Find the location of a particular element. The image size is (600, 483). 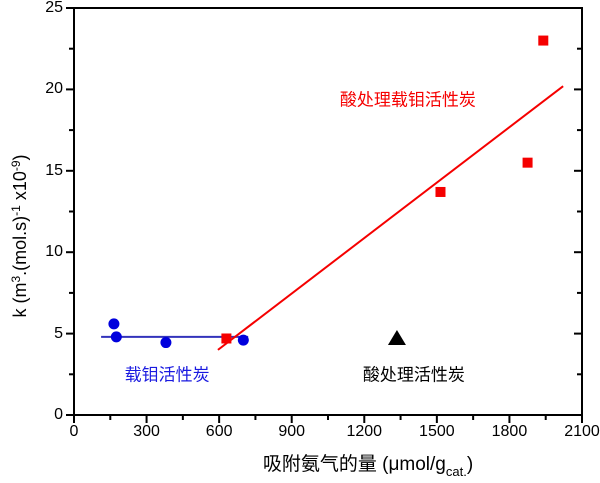

x-axis-tick-label: 900 is located at coordinates (292, 431).